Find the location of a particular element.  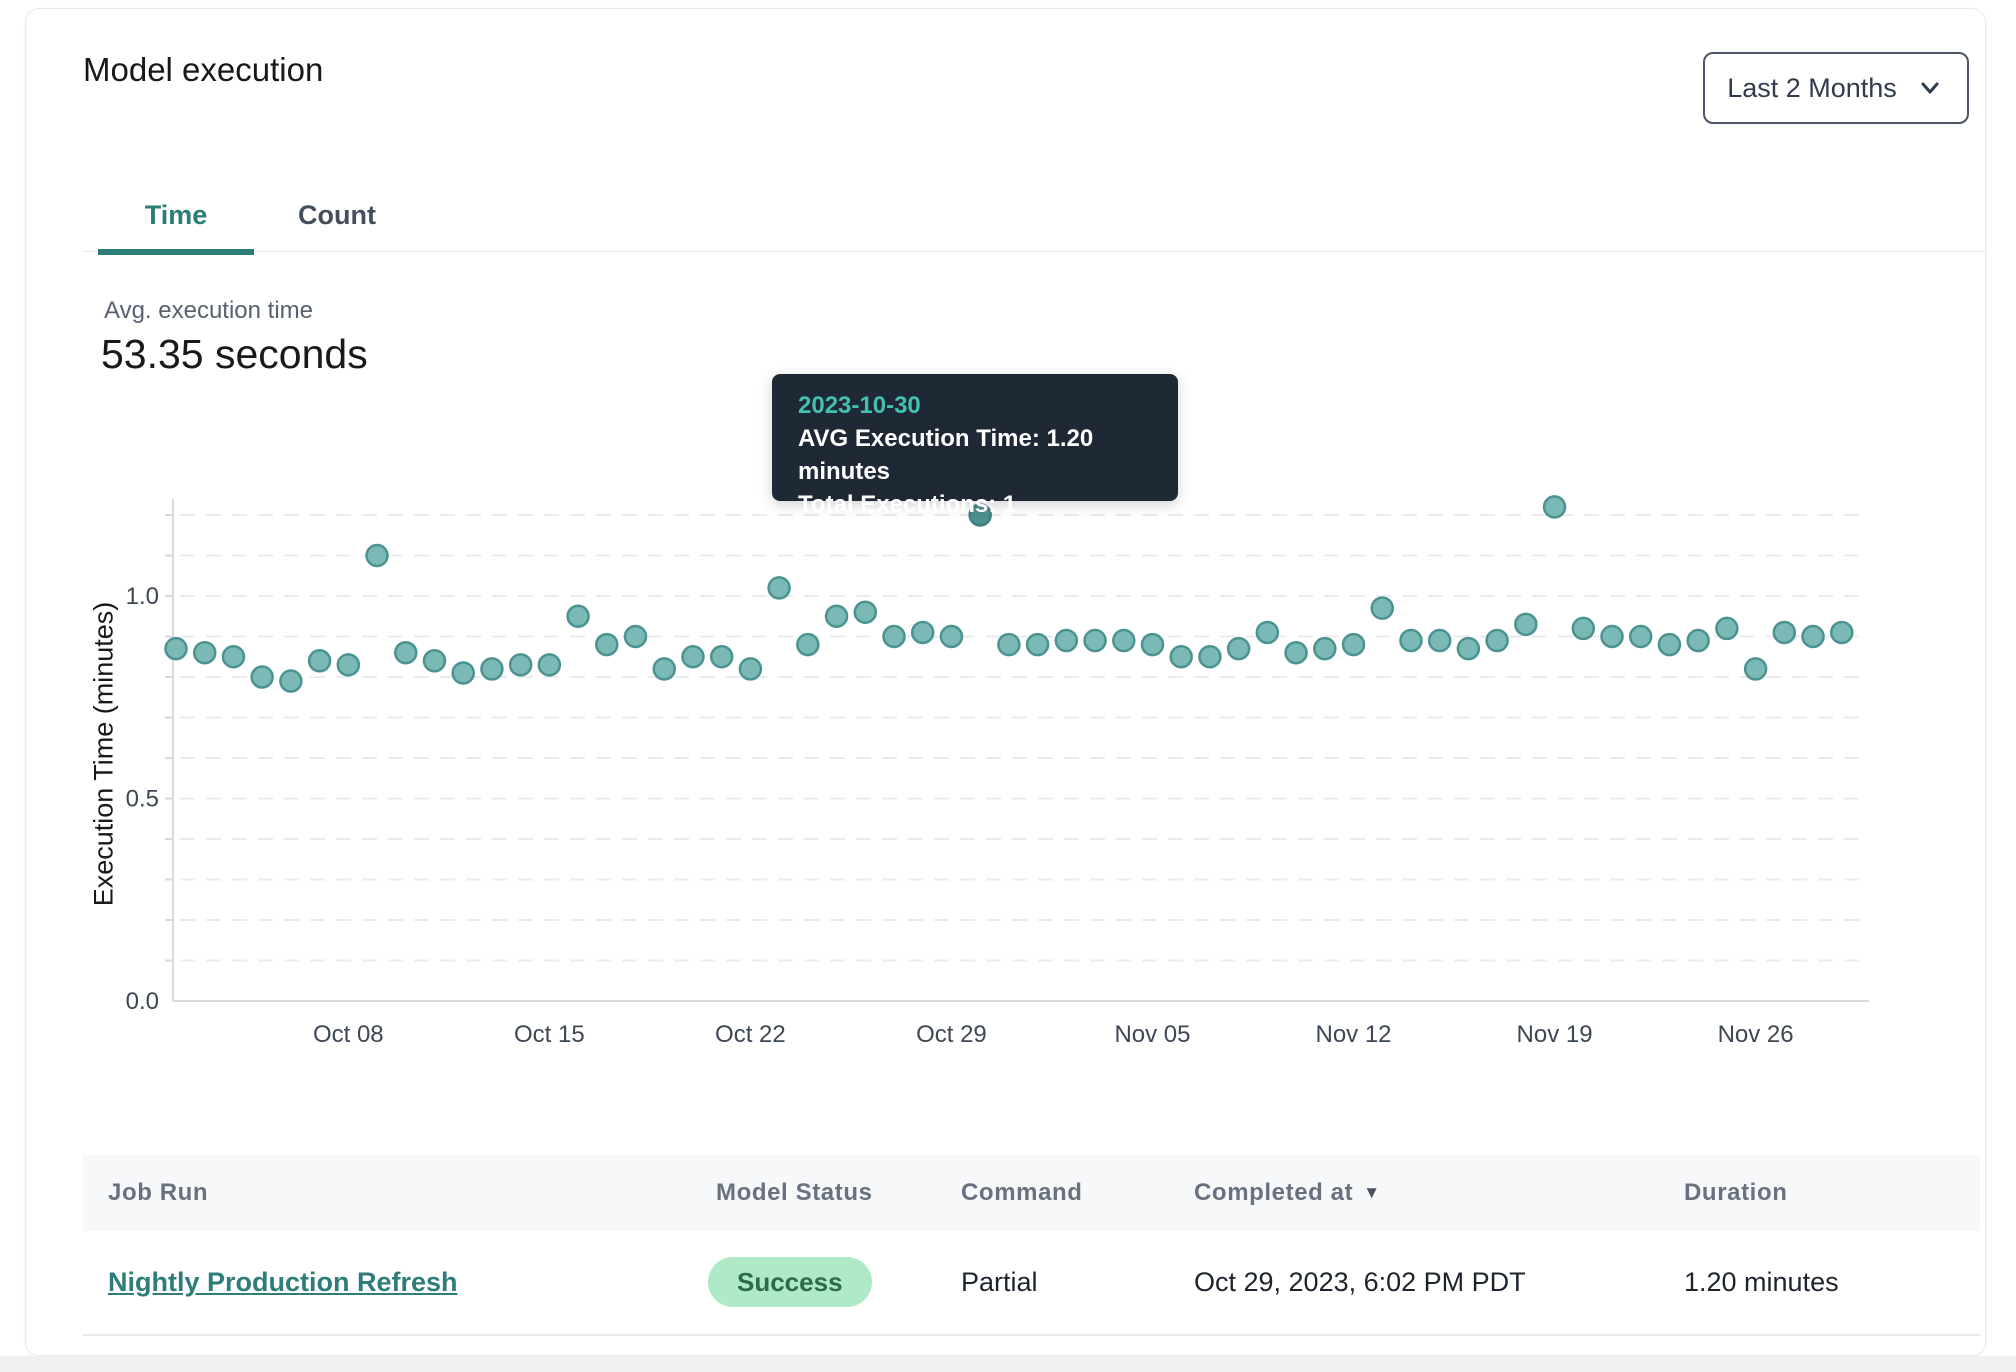

column-header-model-status: Model Status is located at coordinates (794, 1192).